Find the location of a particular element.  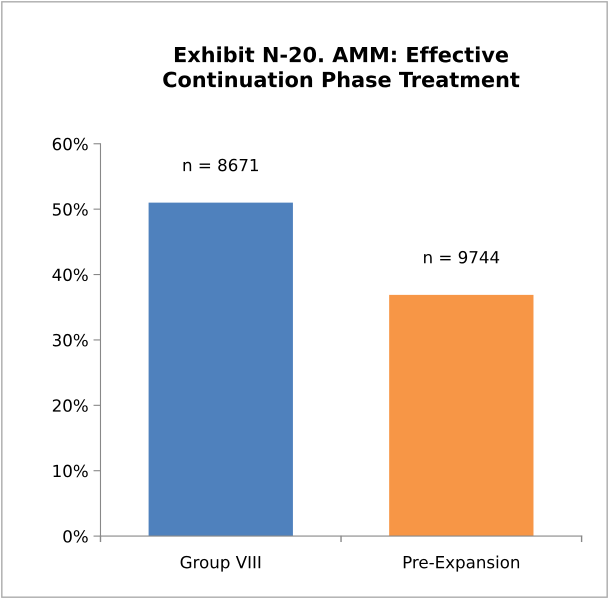

y-tick-label: 40% is located at coordinates (70, 275).